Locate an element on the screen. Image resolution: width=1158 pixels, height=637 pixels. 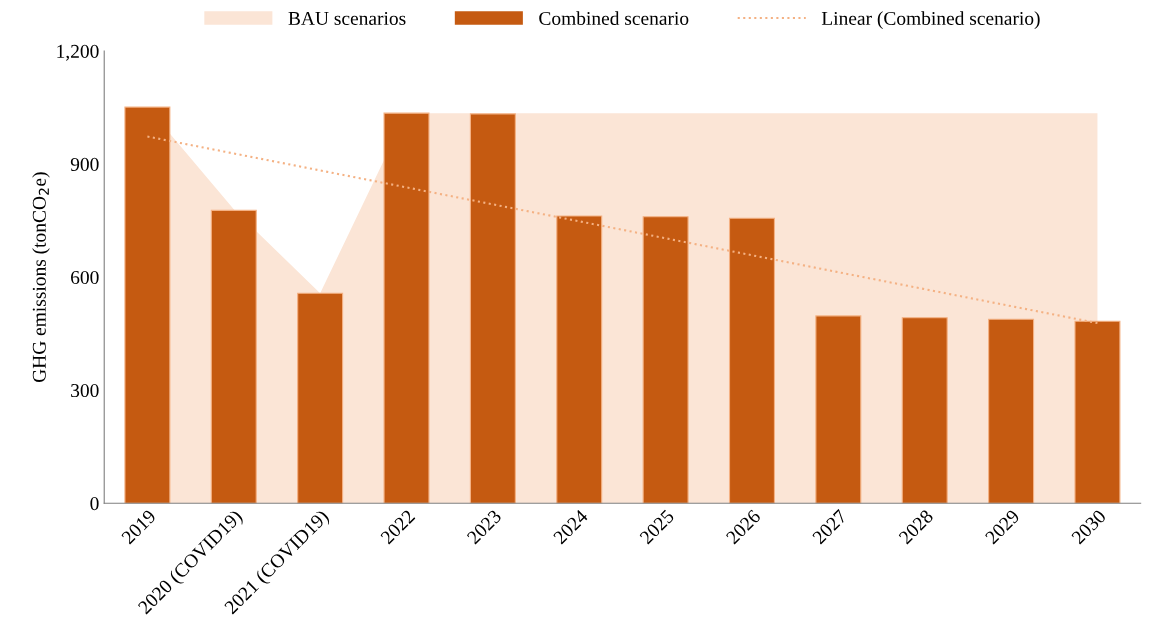
legend-label: Linear (Combined scenario) is located at coordinates (930, 20).